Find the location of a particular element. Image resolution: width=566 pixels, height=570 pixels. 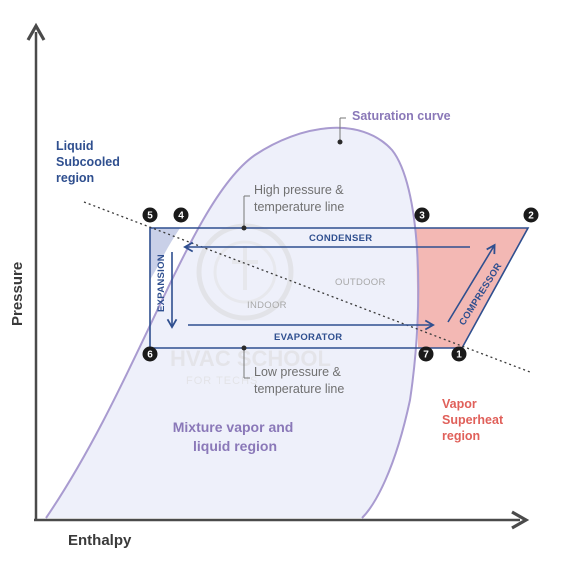

outdoor-label: OUTDOOR is located at coordinates (360, 282).